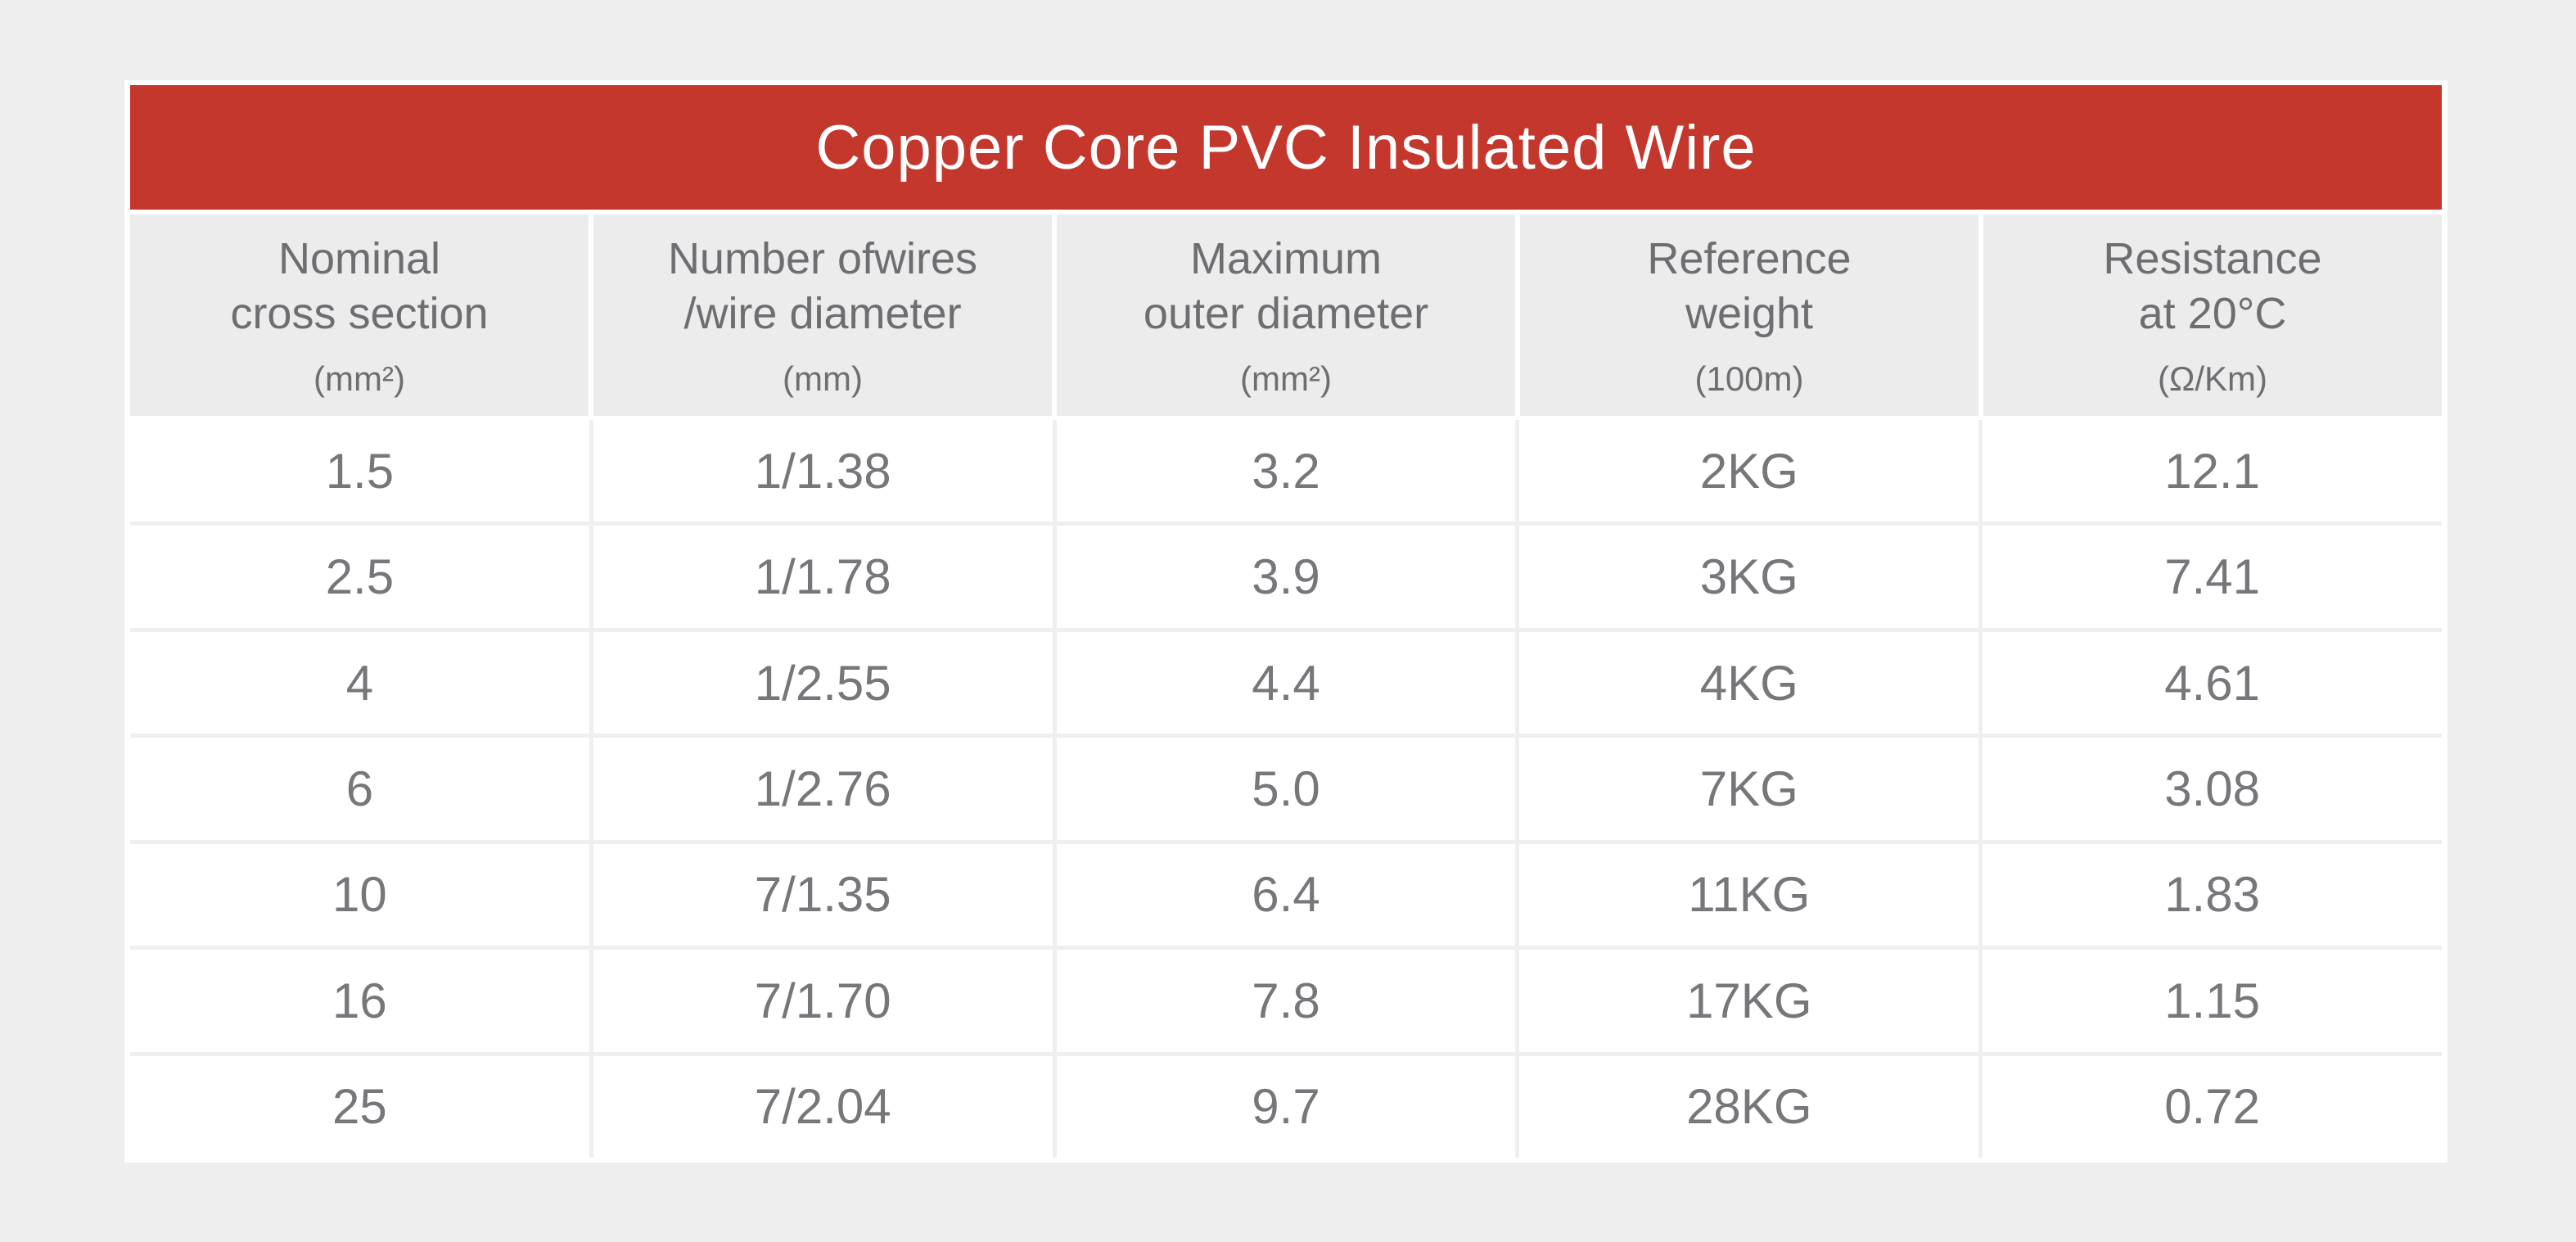  Describe the element at coordinates (2212, 895) in the screenshot. I see `table-cell: 1.83` at that location.